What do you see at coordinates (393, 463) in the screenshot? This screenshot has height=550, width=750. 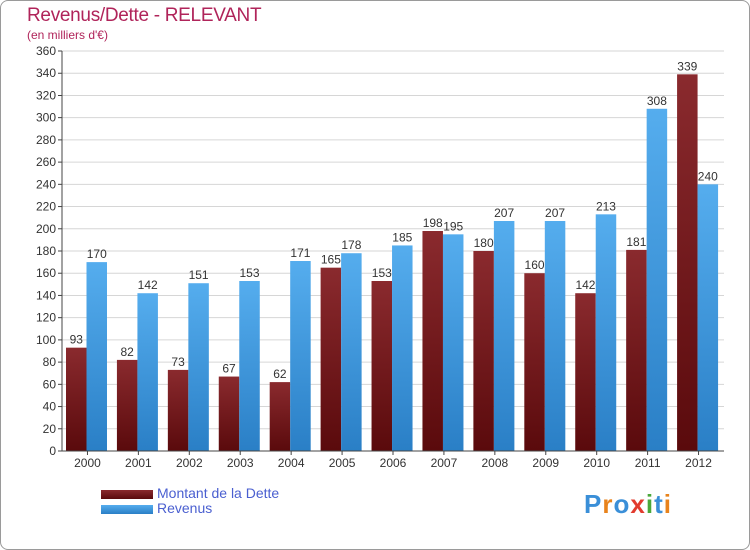 I see `x-tick-label: 2006` at bounding box center [393, 463].